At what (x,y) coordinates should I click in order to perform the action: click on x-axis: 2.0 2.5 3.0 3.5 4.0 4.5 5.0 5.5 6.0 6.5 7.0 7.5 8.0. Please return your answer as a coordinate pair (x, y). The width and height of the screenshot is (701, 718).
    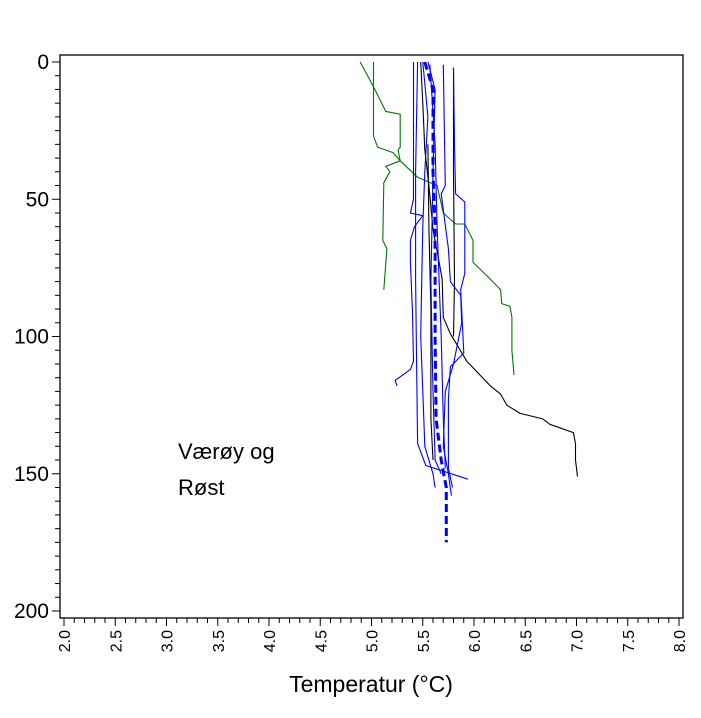
    Looking at the image, I should click on (373, 635).